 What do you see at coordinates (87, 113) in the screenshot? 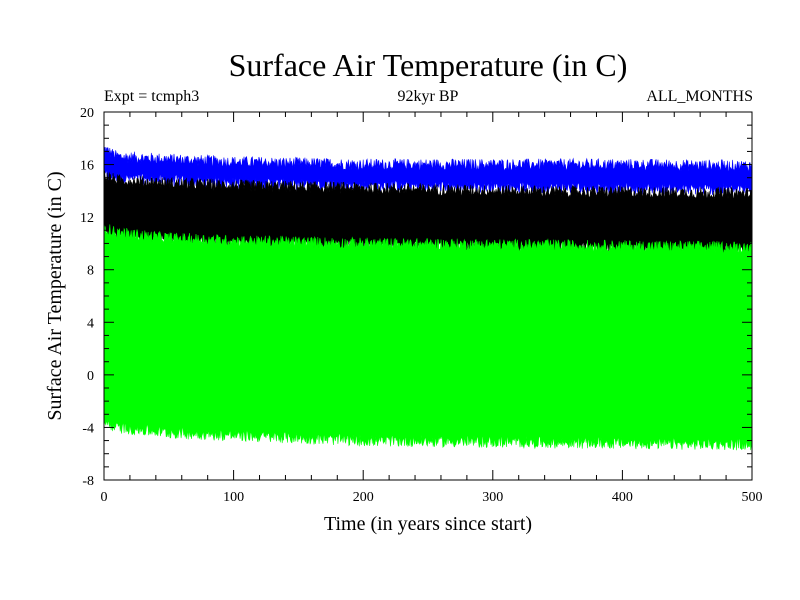
I see `y-tick-label: 20` at bounding box center [87, 113].